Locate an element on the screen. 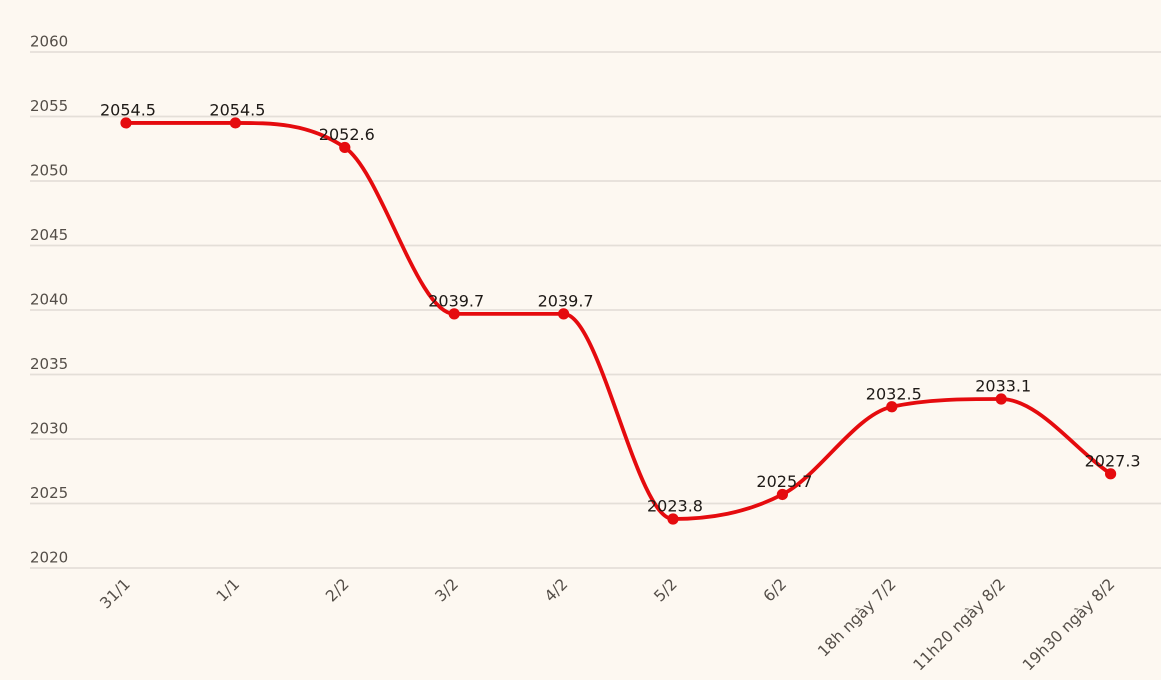 The width and height of the screenshot is (1161, 680). y-axis-tick-label: 2040 is located at coordinates (49, 300).